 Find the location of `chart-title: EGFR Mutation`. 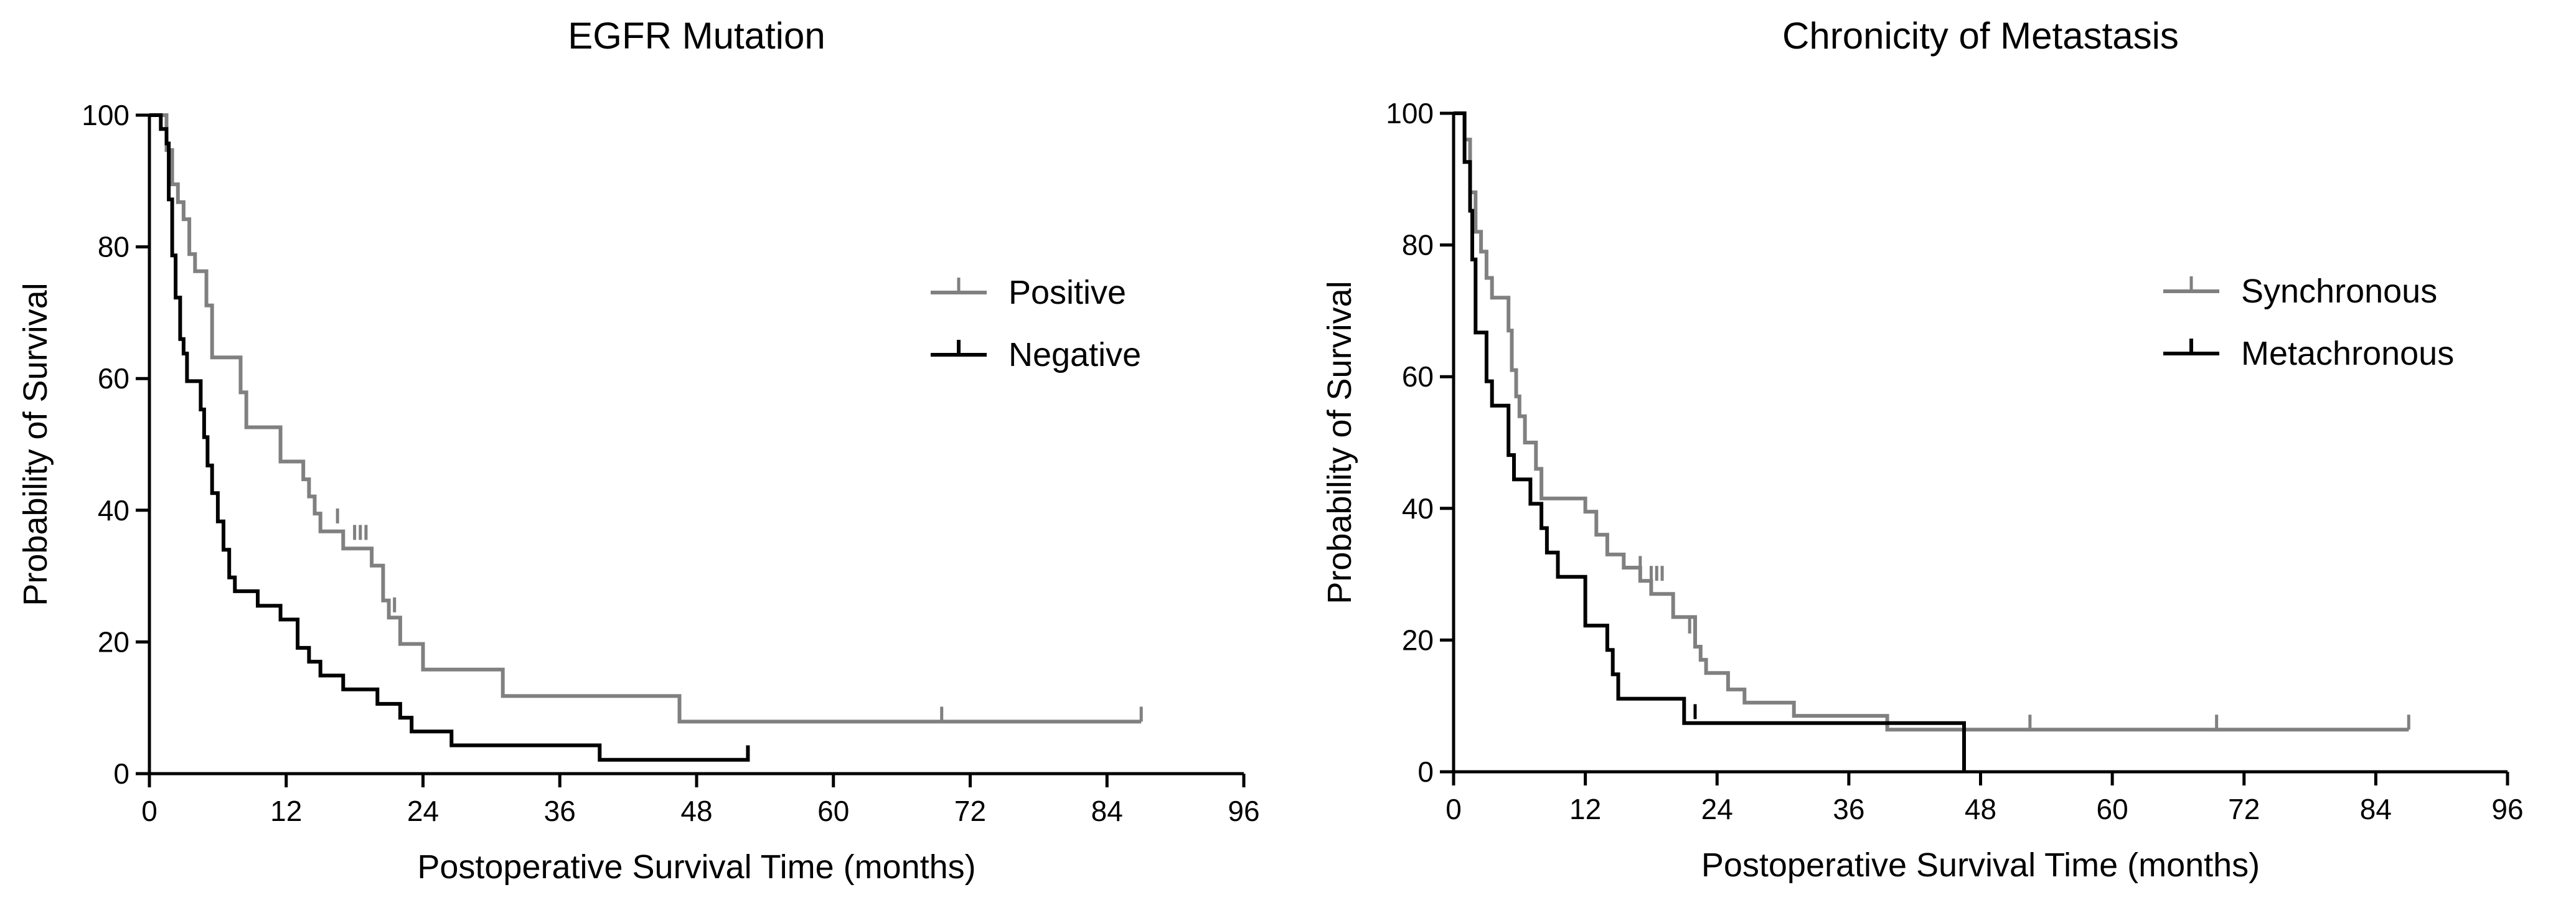

chart-title: EGFR Mutation is located at coordinates (696, 36).